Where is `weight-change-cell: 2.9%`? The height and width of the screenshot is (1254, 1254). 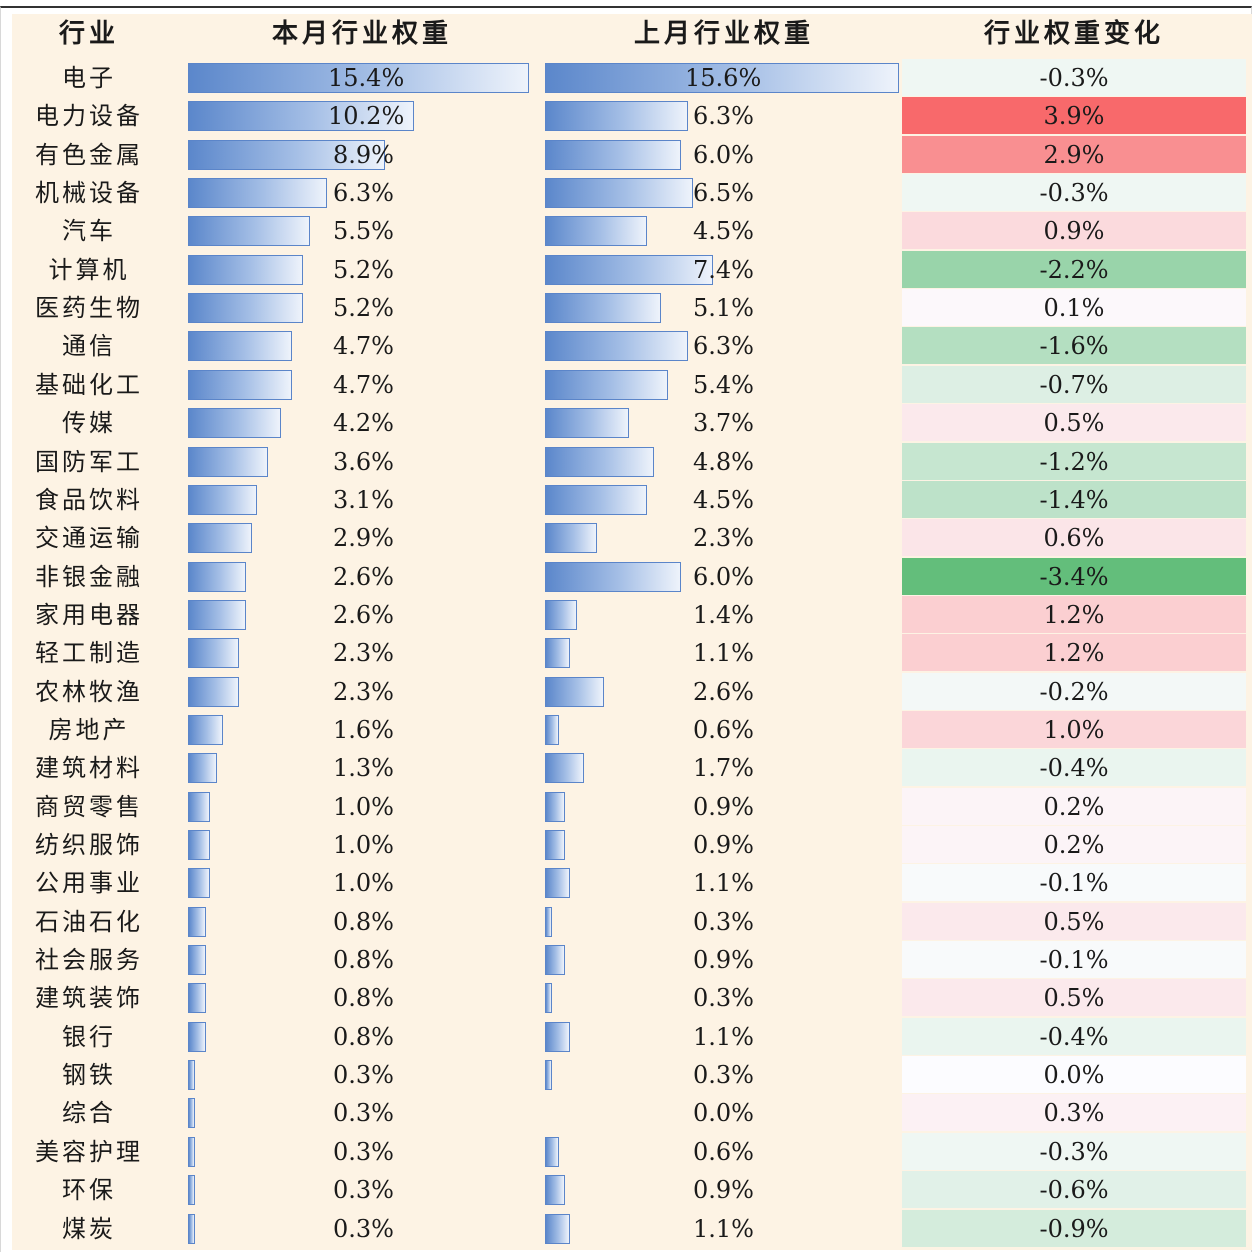
weight-change-cell: 2.9% is located at coordinates (1074, 154).